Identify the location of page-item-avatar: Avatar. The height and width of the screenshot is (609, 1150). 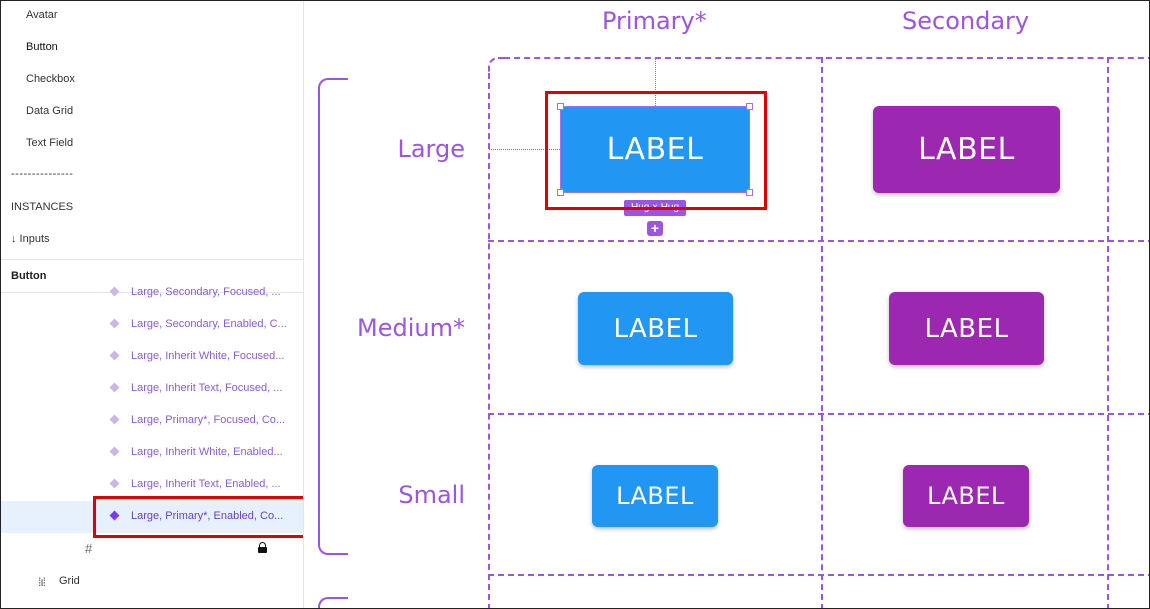
(42, 15).